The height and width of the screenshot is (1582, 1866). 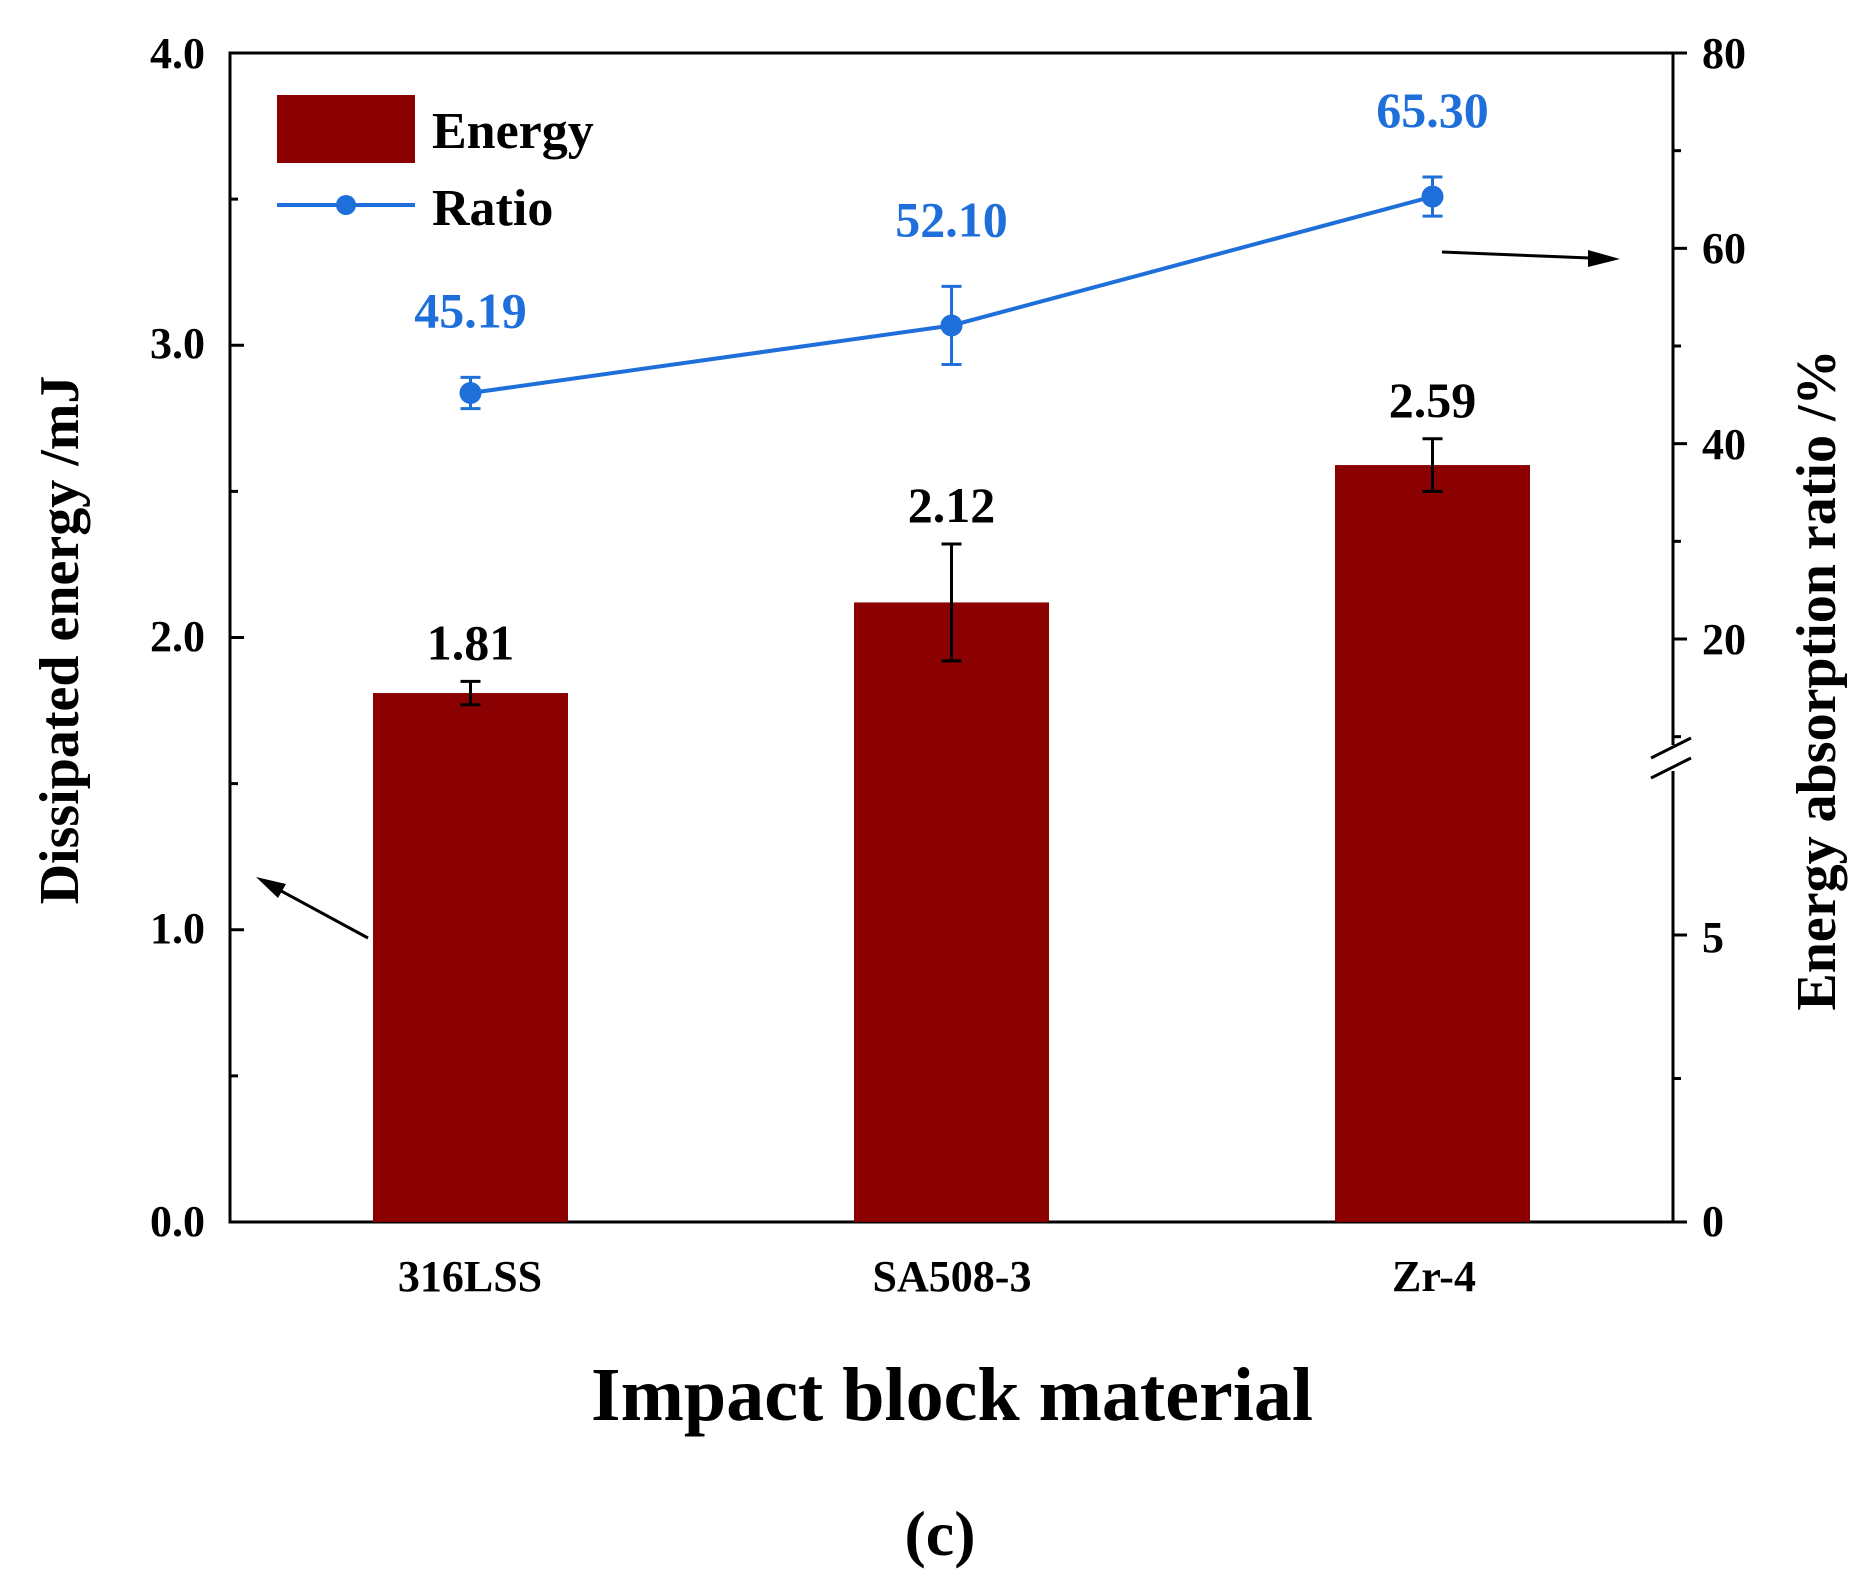 What do you see at coordinates (470, 1276) in the screenshot?
I see `x-tick-label: 316LSS` at bounding box center [470, 1276].